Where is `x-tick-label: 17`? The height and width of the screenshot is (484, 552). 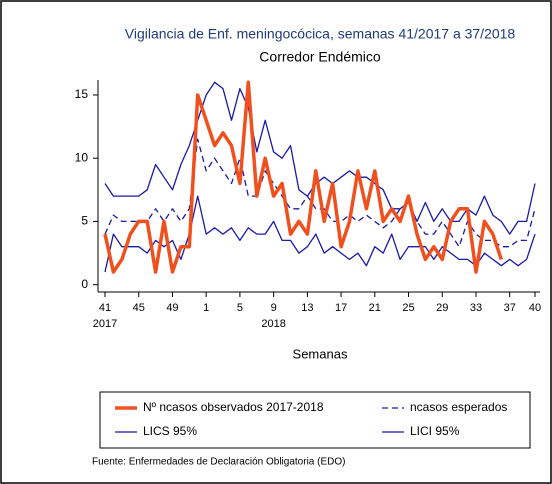 x-tick-label: 17 is located at coordinates (341, 308).